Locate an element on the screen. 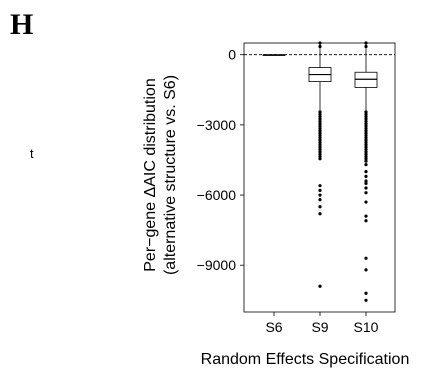 The height and width of the screenshot is (373, 443). y-tick-label: −6000 is located at coordinates (217, 195).